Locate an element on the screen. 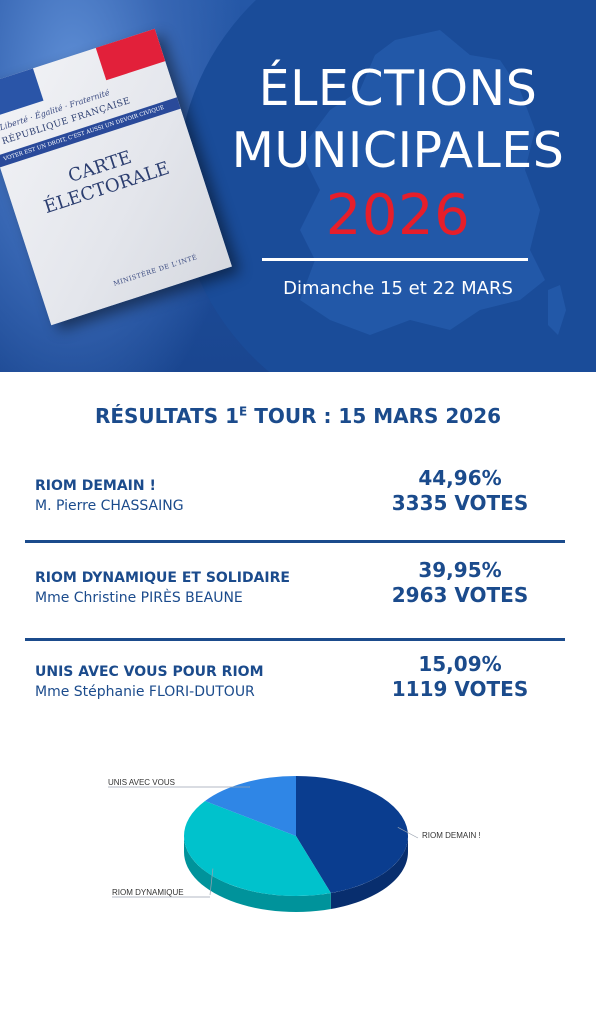  pie-slice-label: RIOM DYNAMIQUE is located at coordinates (148, 892).